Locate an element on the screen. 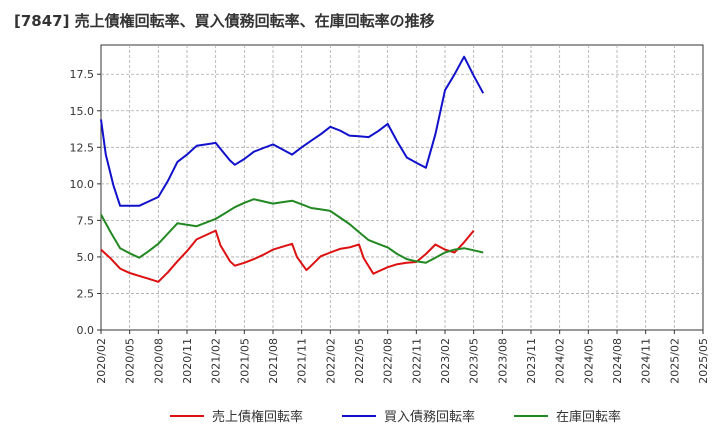 This screenshot has width=720, height=440. legend-label-1: 売上債権回転率 is located at coordinates (257, 417).